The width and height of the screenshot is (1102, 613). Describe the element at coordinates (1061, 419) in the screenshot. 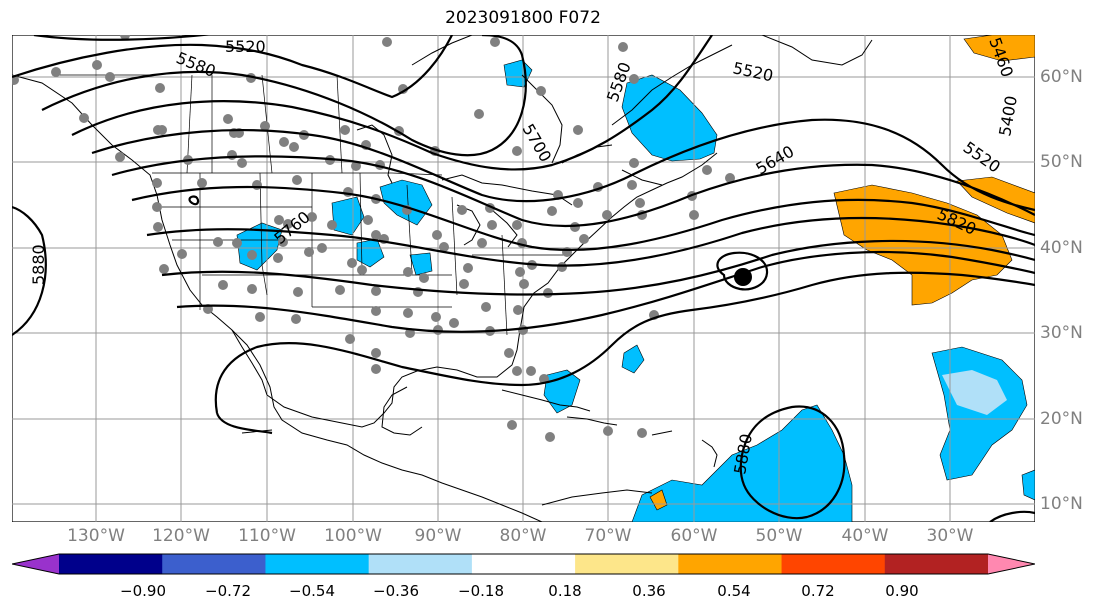

I see `lat-label: 20°N` at that location.